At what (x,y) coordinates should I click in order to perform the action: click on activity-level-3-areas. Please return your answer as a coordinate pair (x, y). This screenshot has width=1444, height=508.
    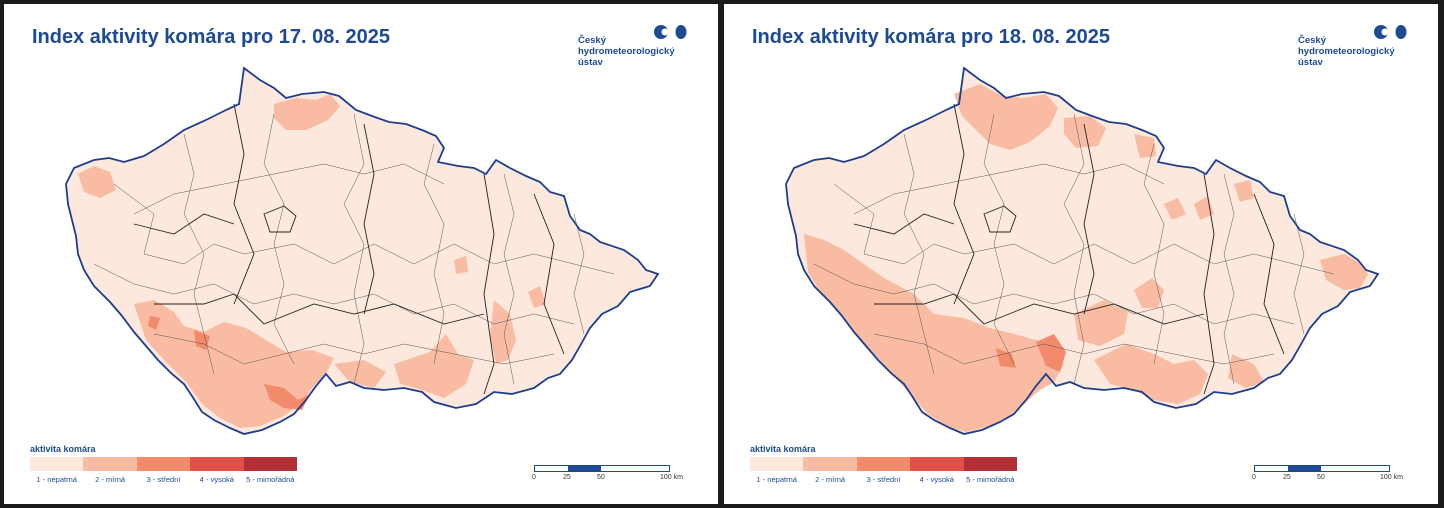
    Looking at the image, I should click on (1031, 353).